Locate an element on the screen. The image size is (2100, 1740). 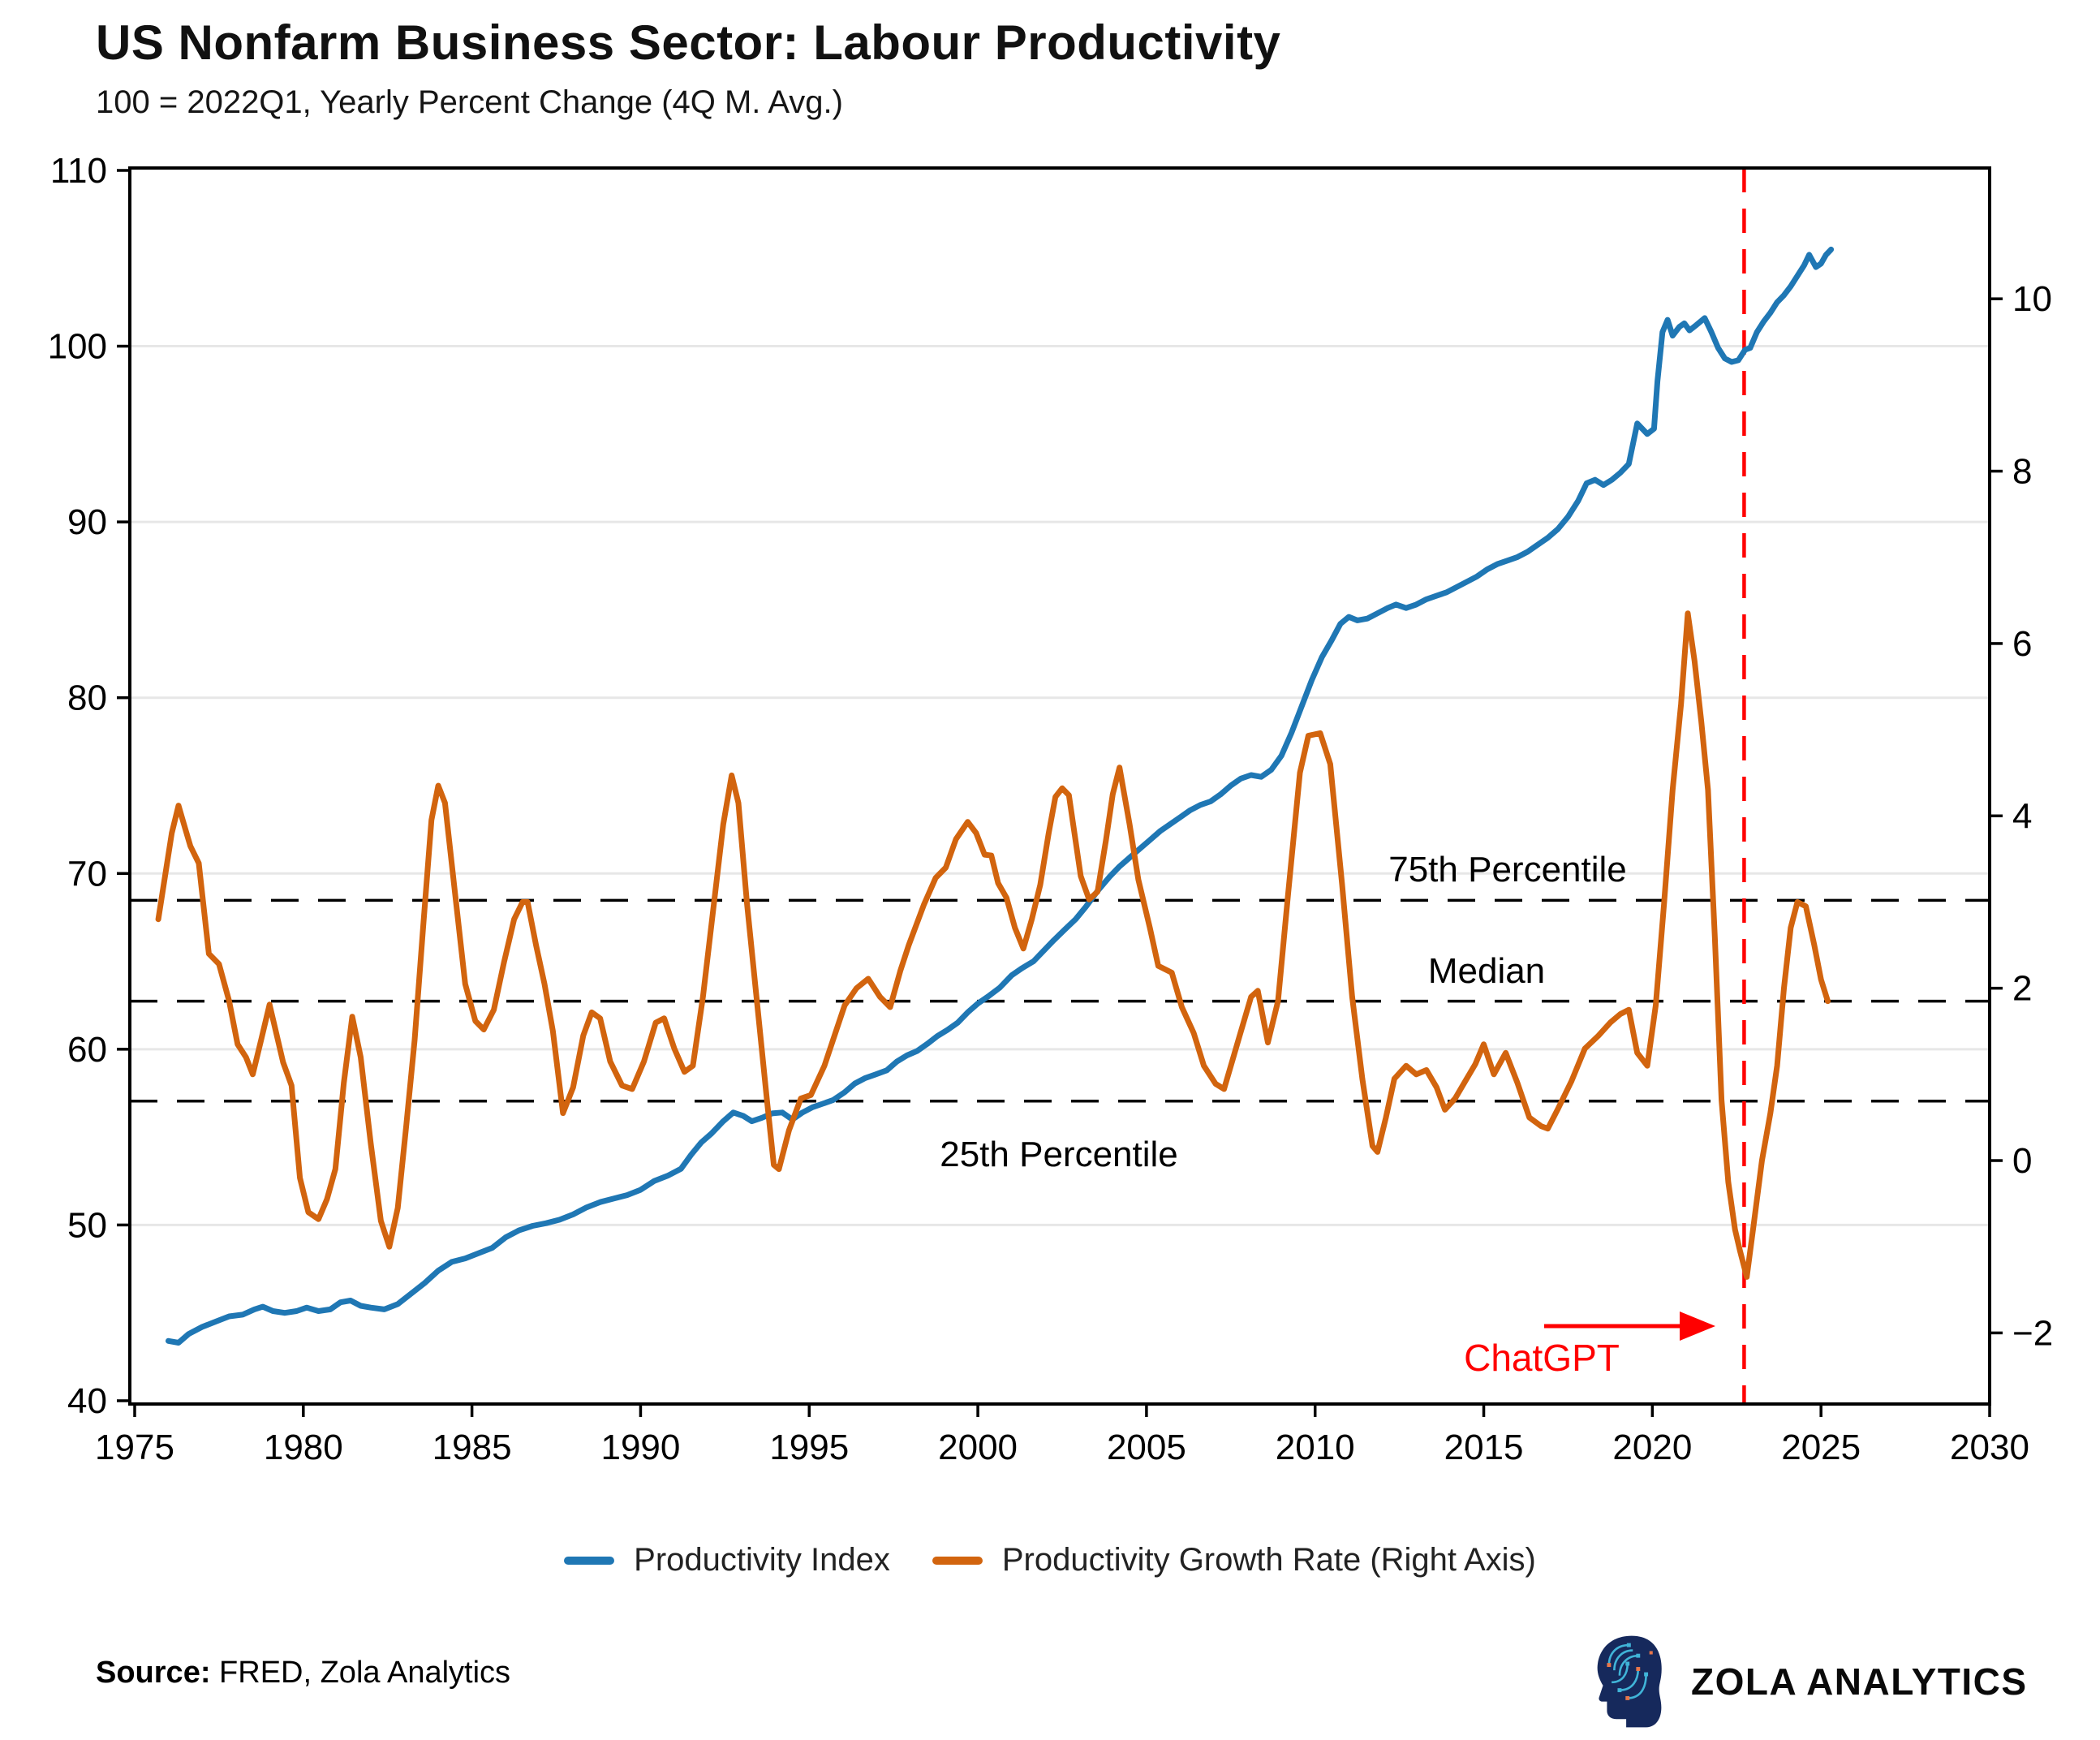
y-left-tick-label: 90 is located at coordinates (87, 522).